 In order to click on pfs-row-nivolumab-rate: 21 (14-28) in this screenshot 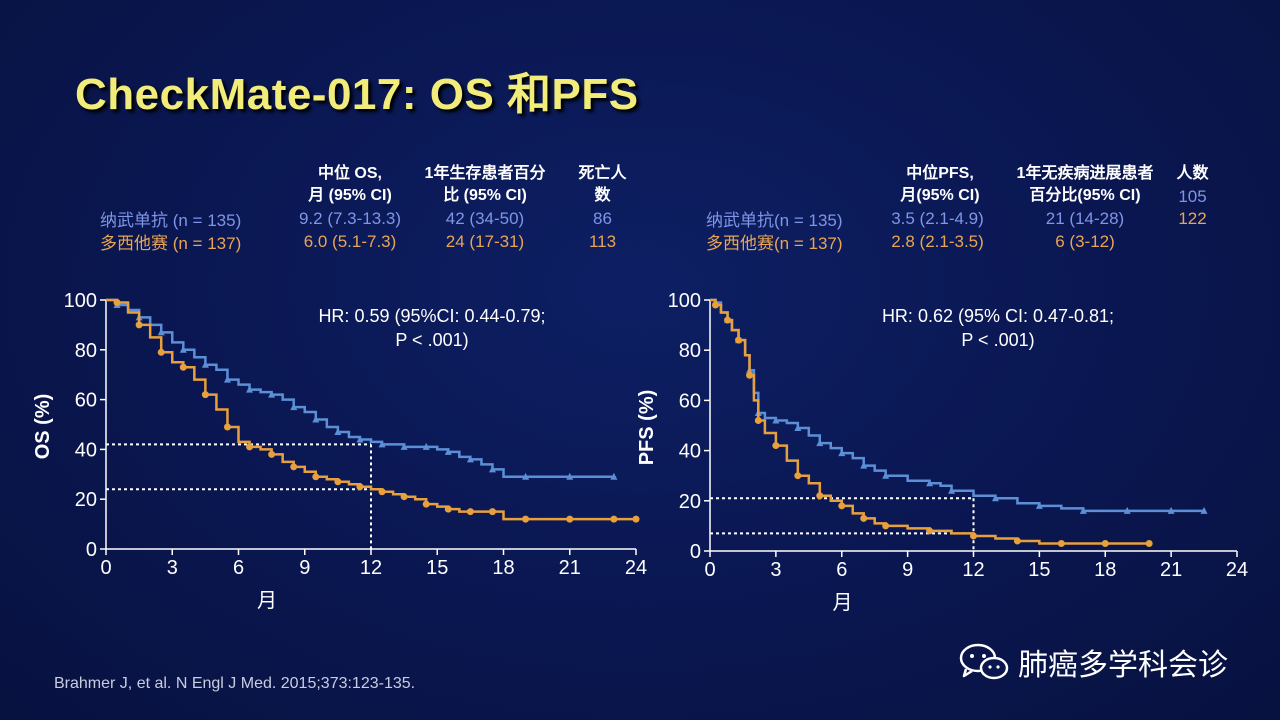, I will do `click(1085, 218)`.